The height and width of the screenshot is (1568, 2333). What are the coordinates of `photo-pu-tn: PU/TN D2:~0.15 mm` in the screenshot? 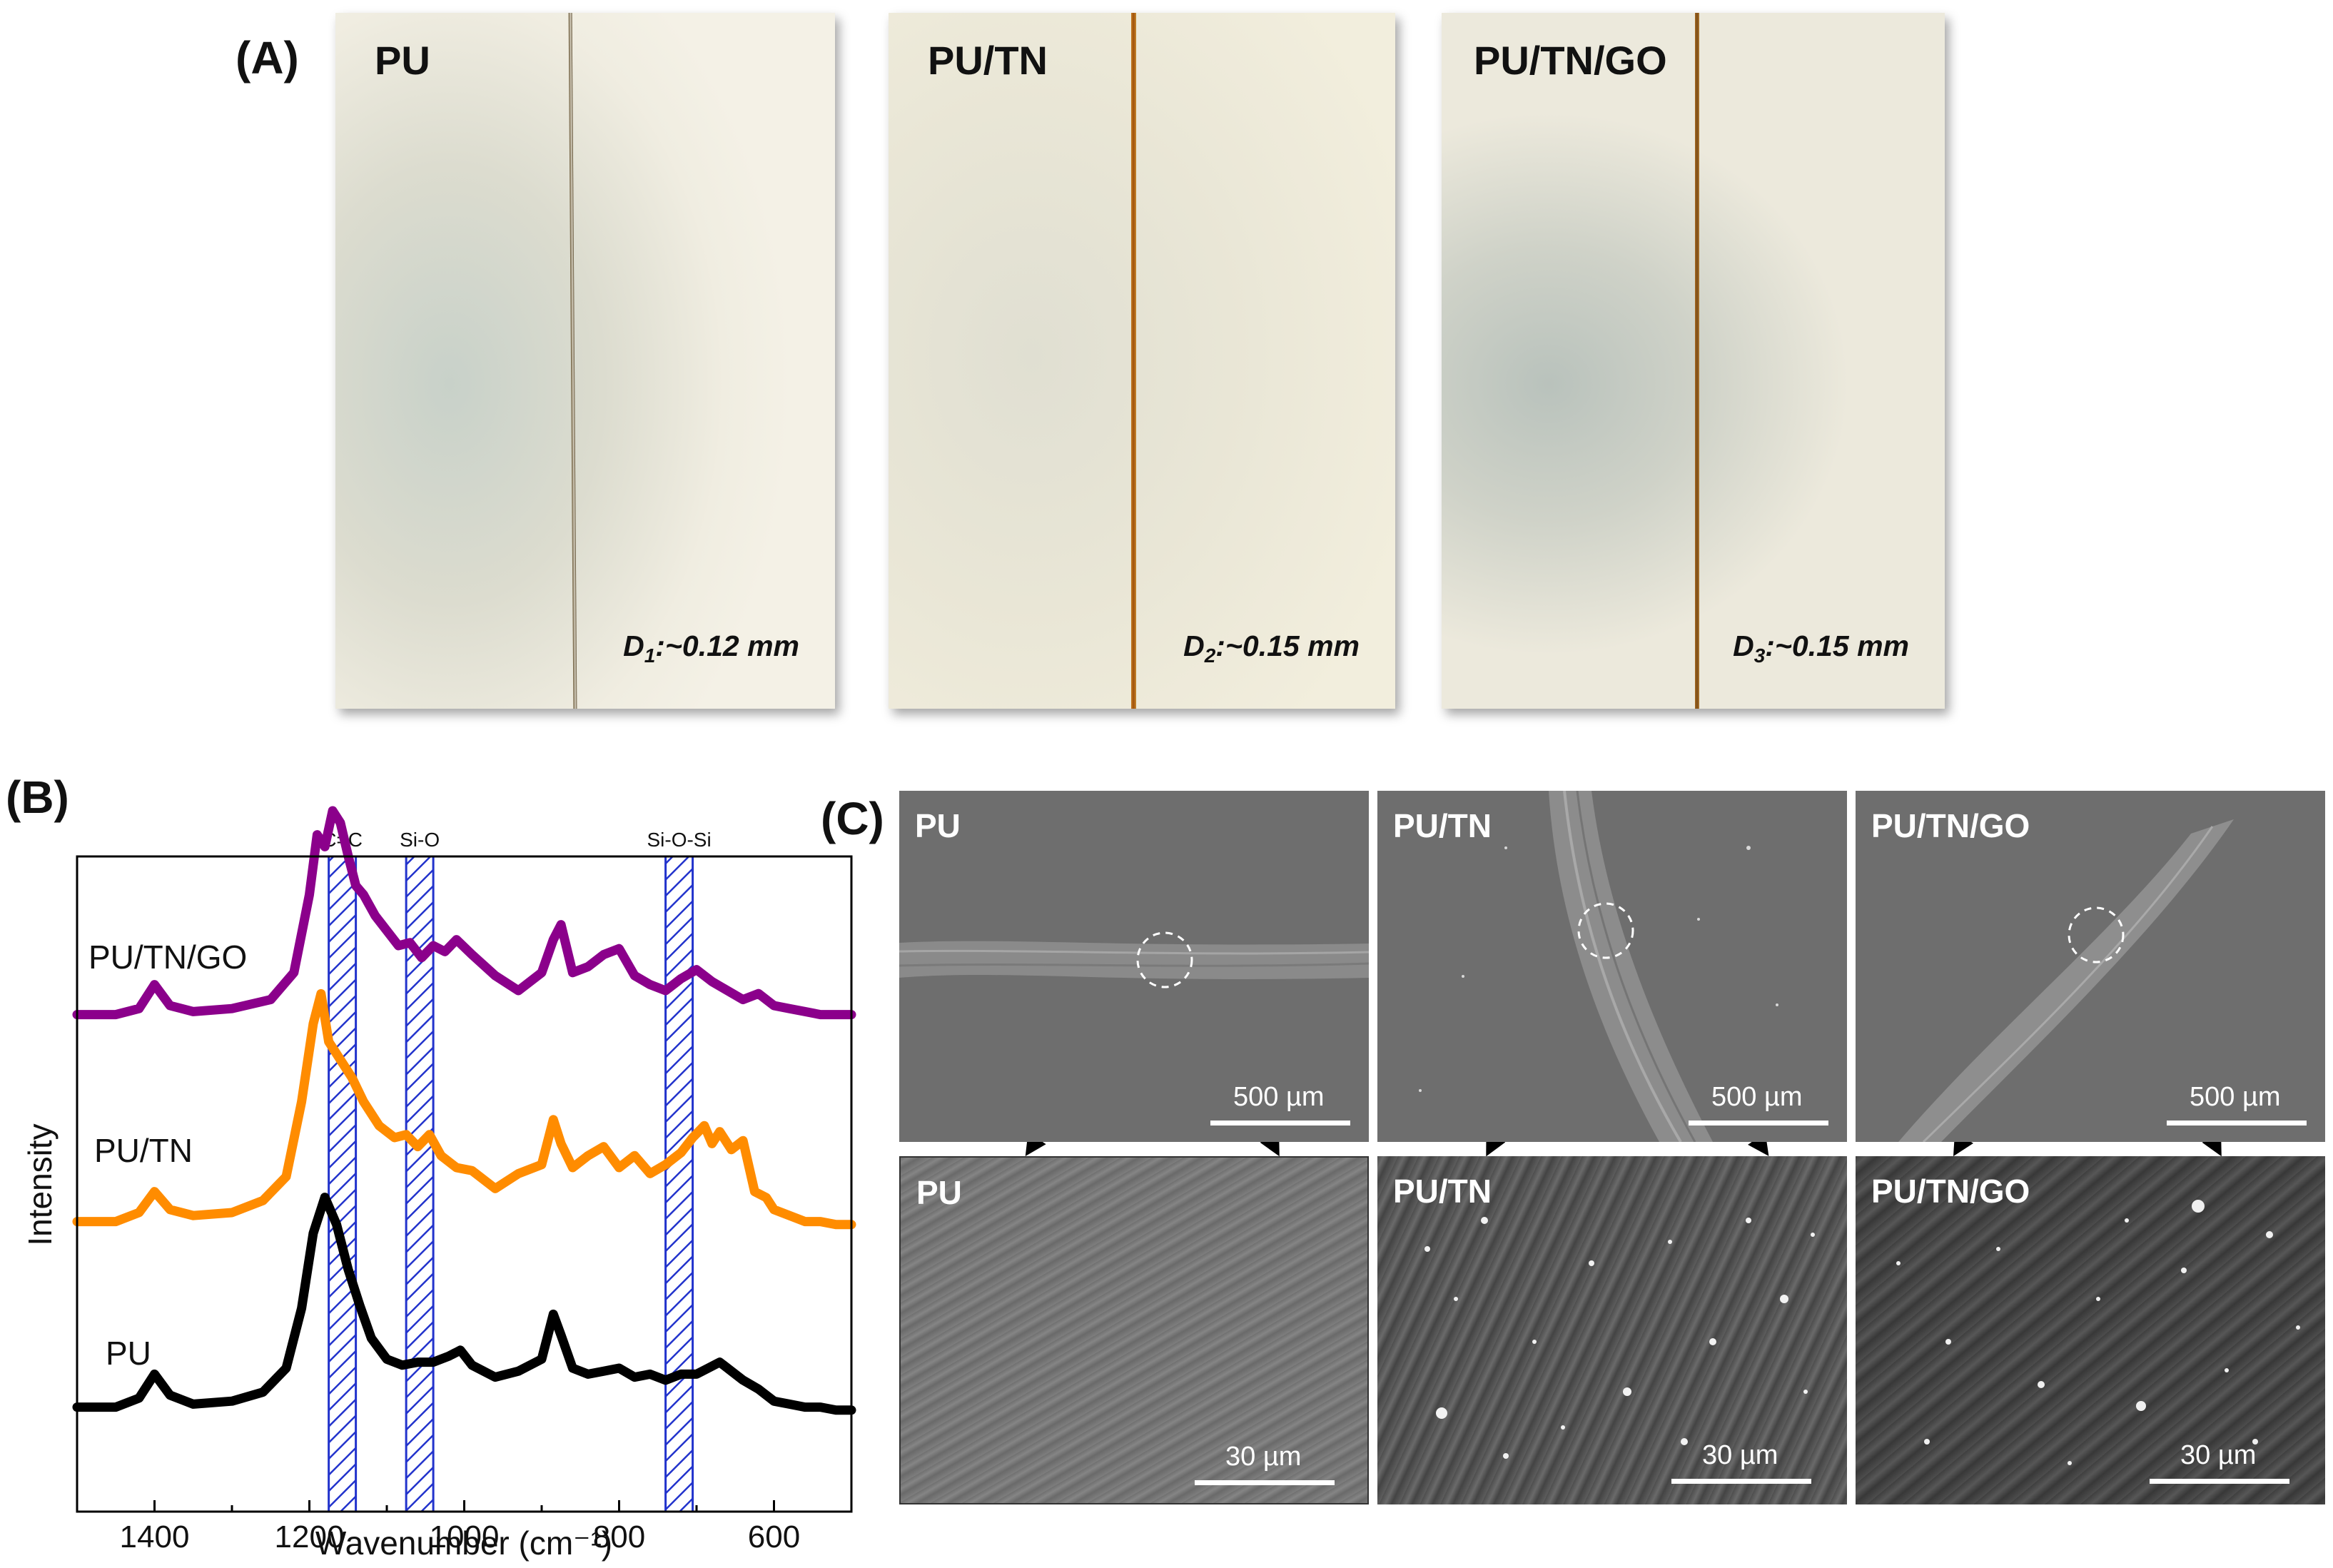 It's located at (1142, 361).